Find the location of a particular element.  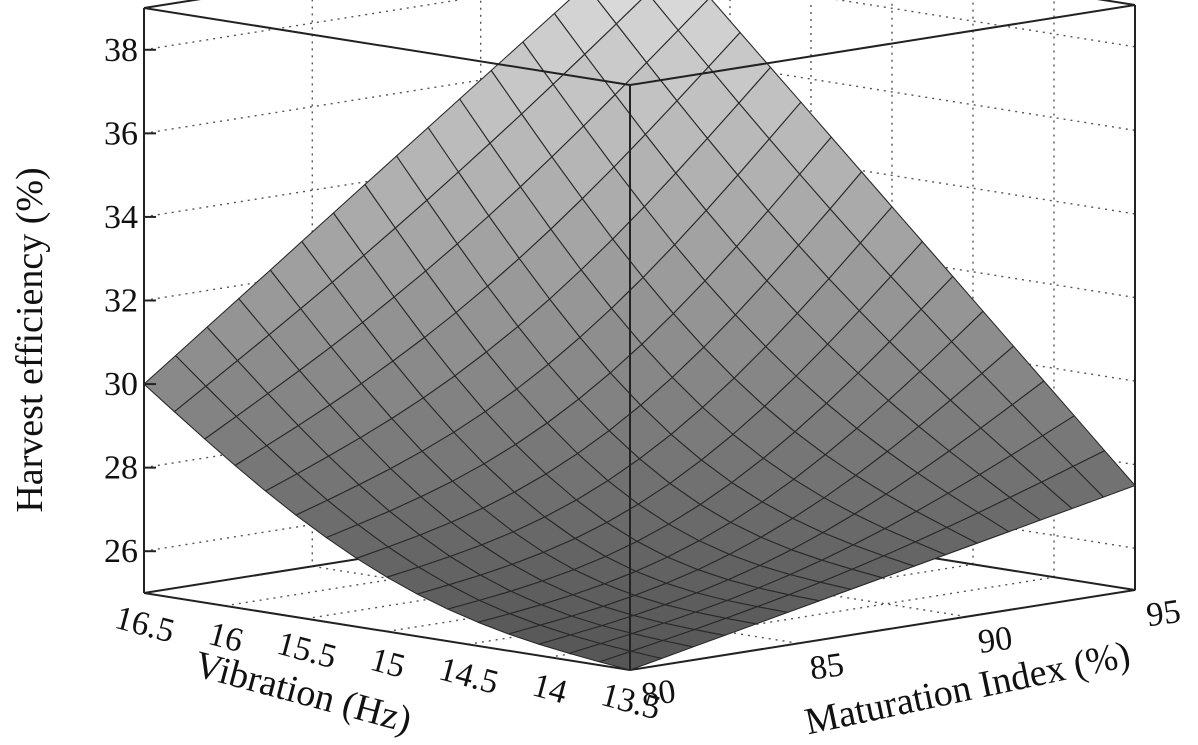

z-tick-label: 34 is located at coordinates (121, 217).